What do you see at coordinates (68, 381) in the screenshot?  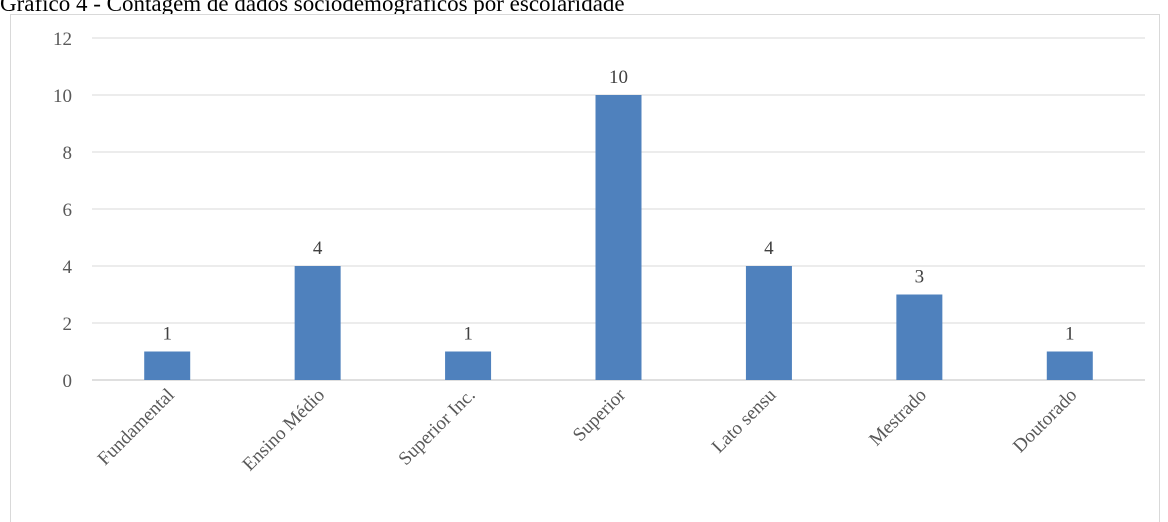 I see `y-tick-label: 0` at bounding box center [68, 381].